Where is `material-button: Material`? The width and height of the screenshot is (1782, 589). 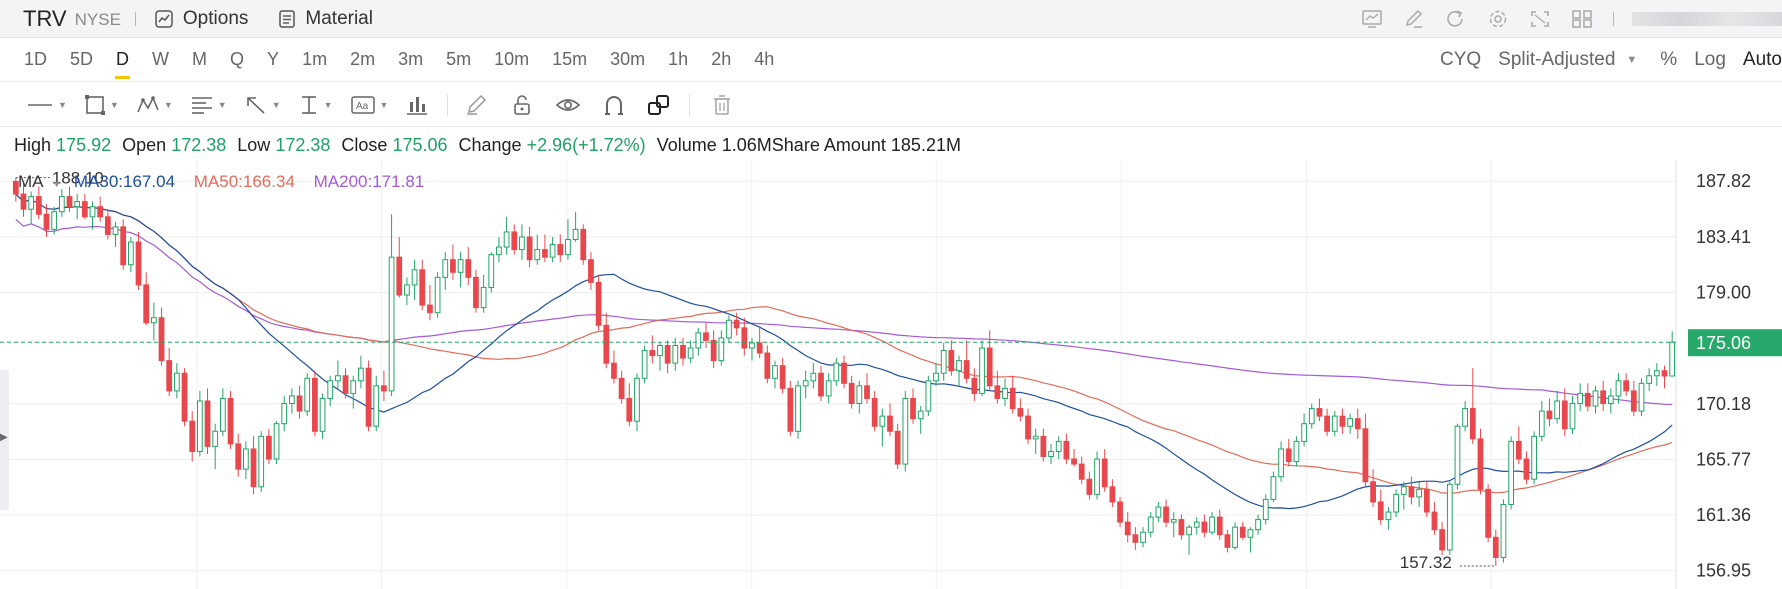
material-button: Material is located at coordinates (325, 19).